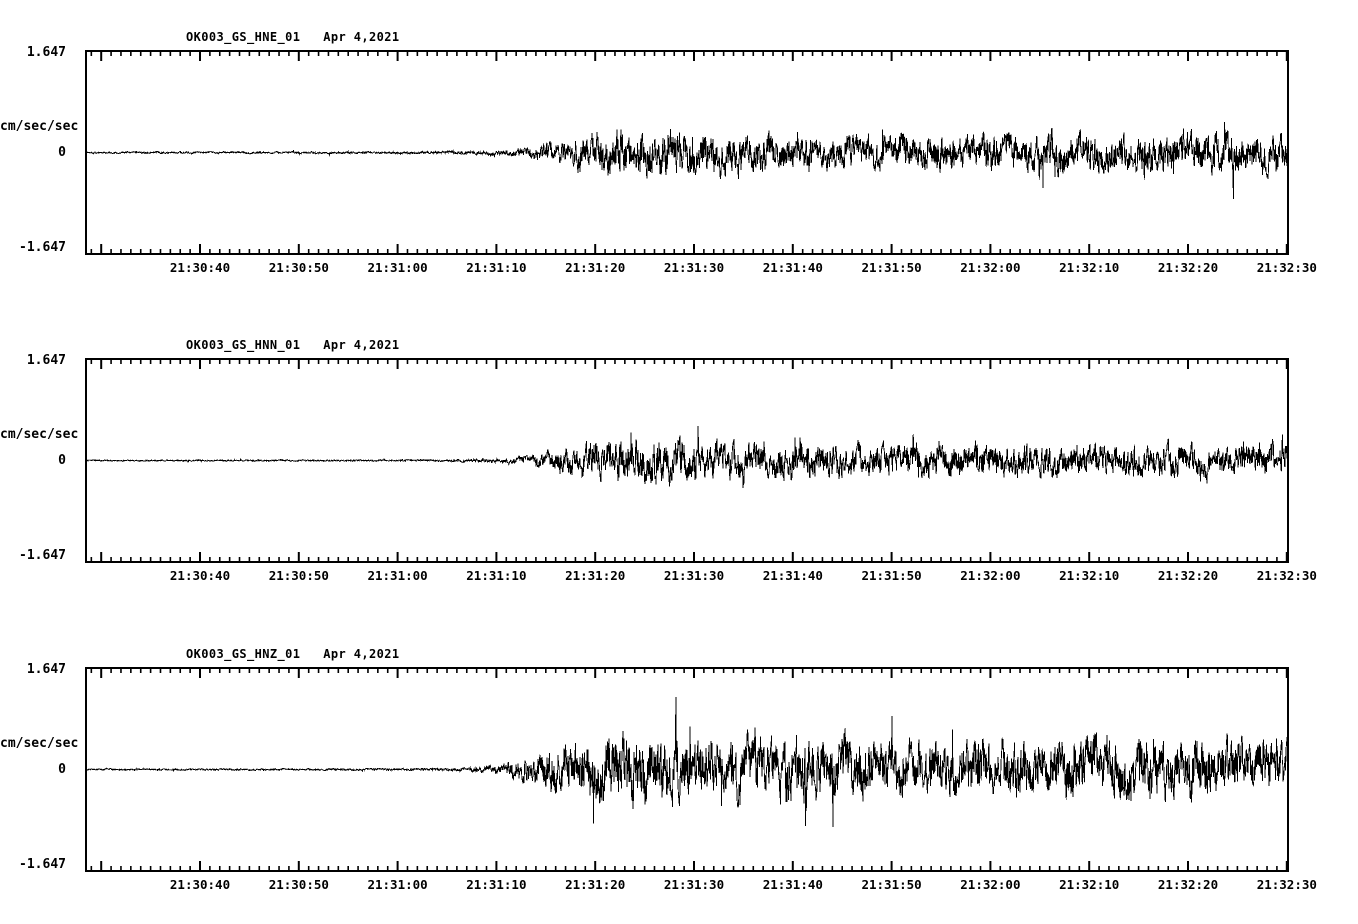 The height and width of the screenshot is (924, 1358). Describe the element at coordinates (687, 160) in the screenshot. I see `waveform-trace-hne` at that location.